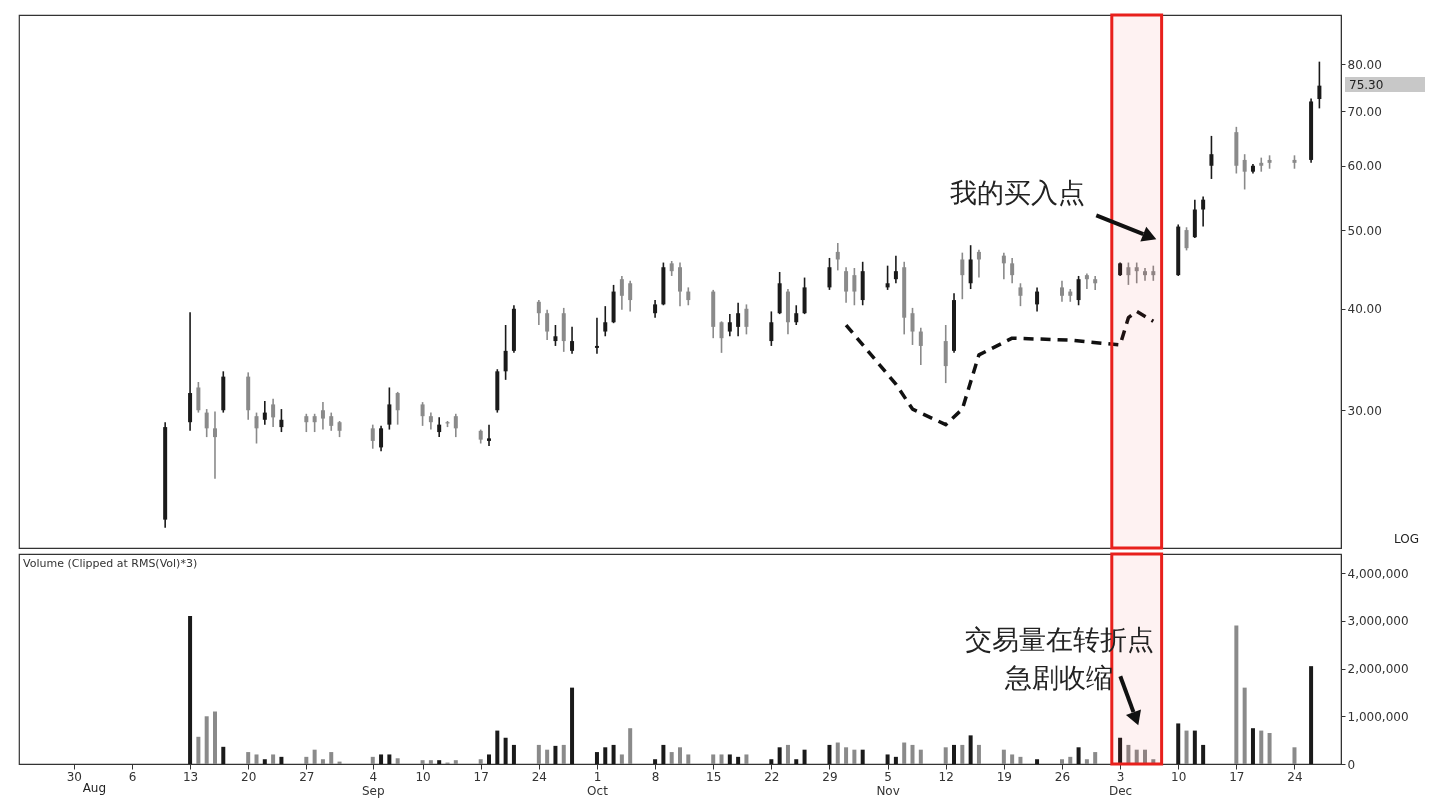  What do you see at coordinates (946, 776) in the screenshot?
I see `x-tick-label: 12` at bounding box center [946, 776].